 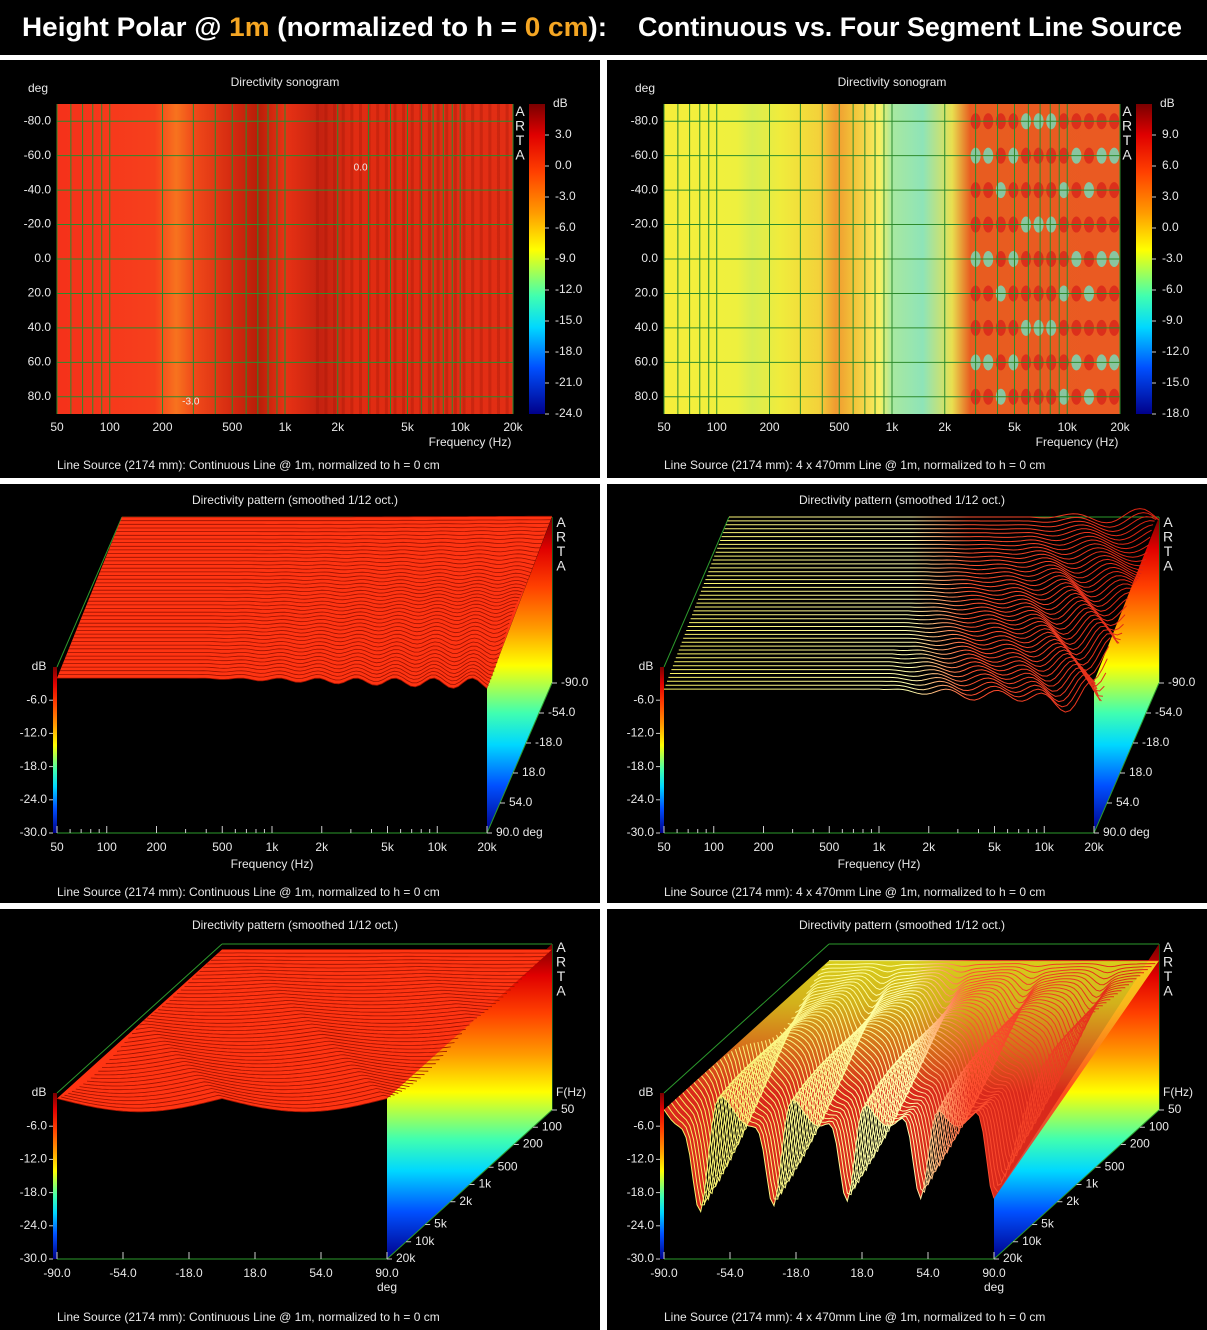 What do you see at coordinates (645, 155) in the screenshot?
I see `y-tick-label: -60.0` at bounding box center [645, 155].